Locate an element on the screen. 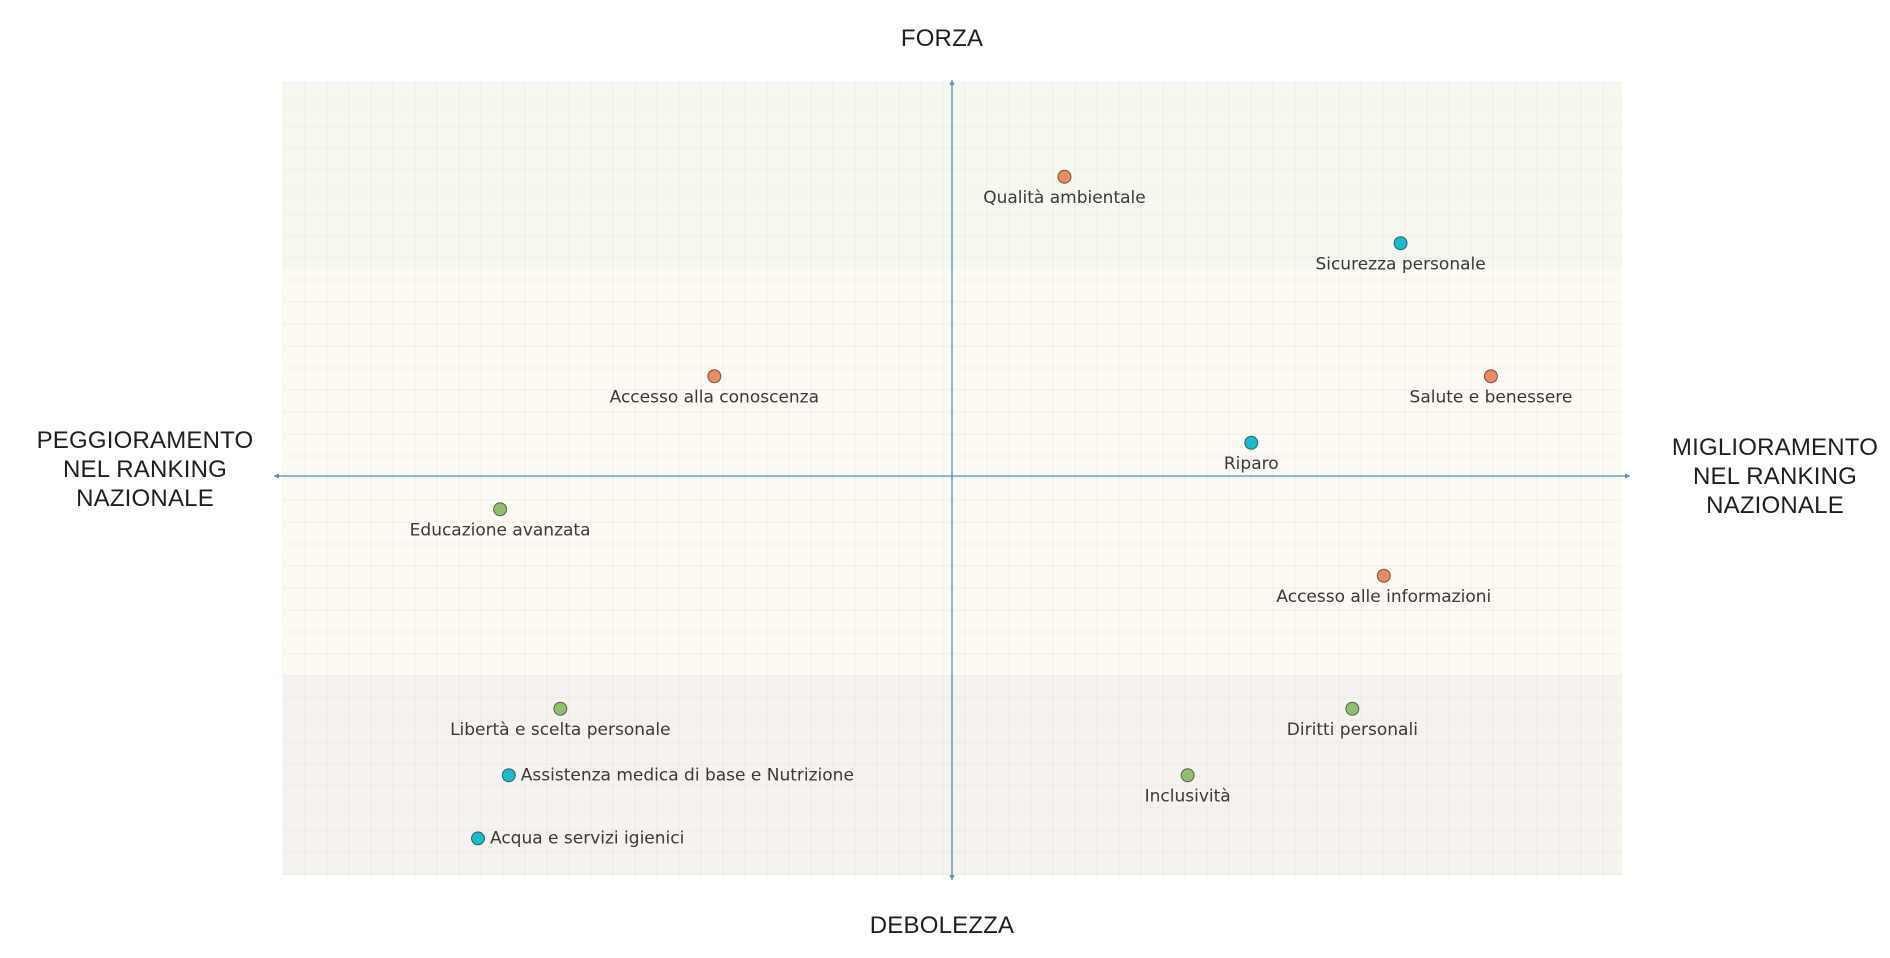  data-point: Acqua e servizi igienici is located at coordinates (577, 838).